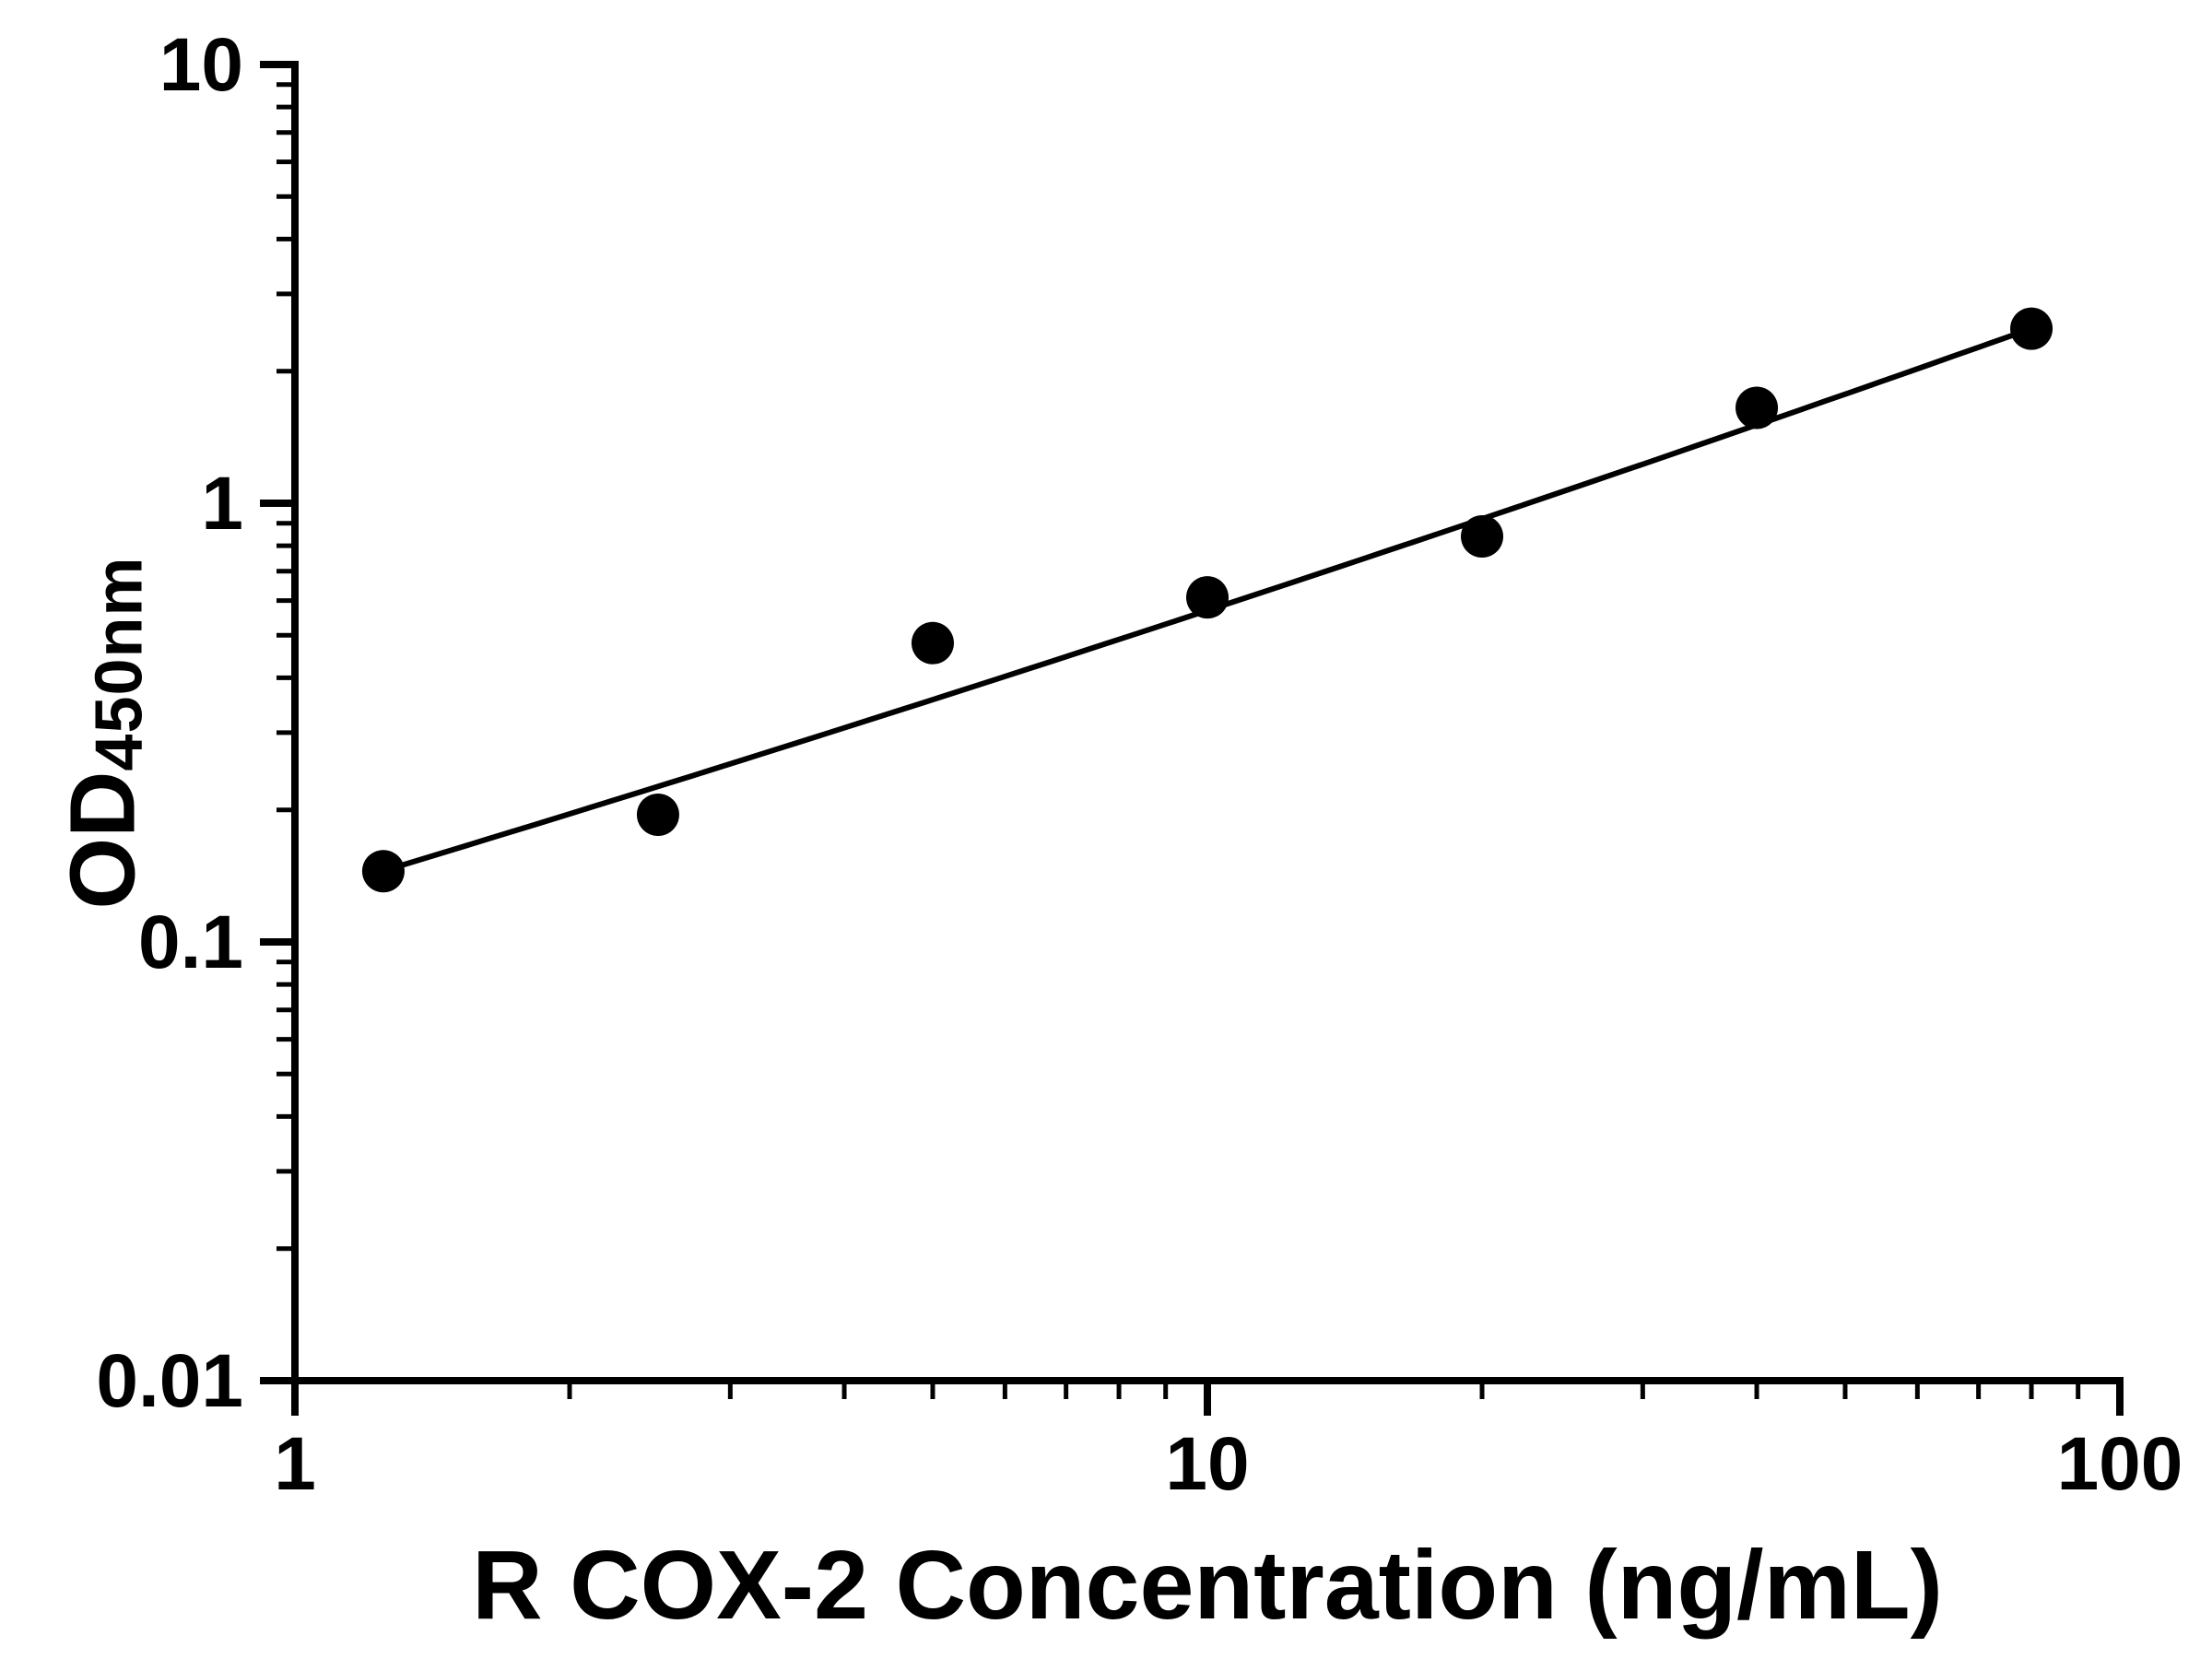 The width and height of the screenshot is (2212, 1659). Describe the element at coordinates (2120, 1464) in the screenshot. I see `x-tick-label: 100` at that location.